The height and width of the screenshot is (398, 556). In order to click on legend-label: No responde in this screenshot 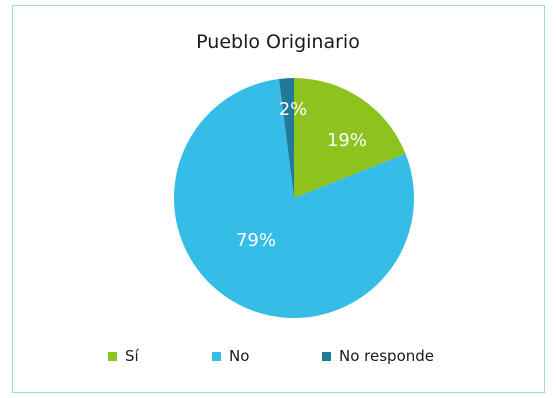, I will do `click(387, 356)`.